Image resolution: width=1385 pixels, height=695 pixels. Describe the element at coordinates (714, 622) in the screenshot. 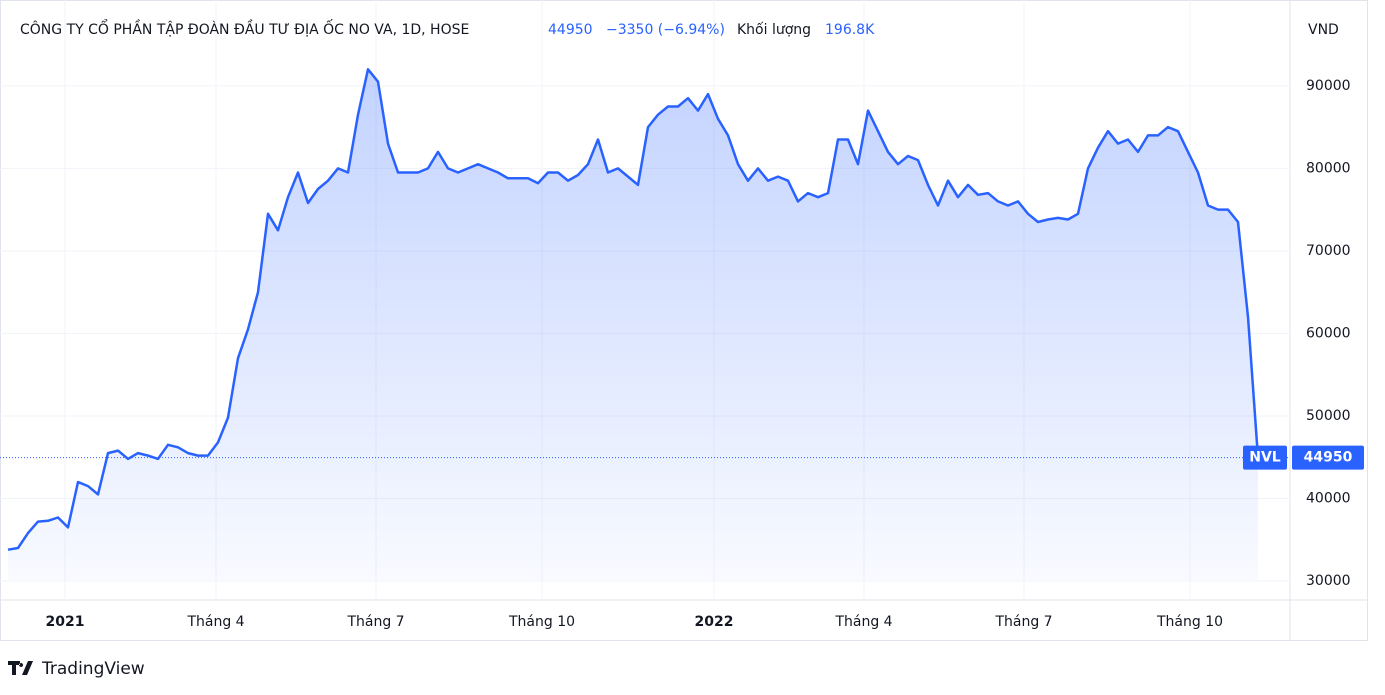

I see `x-tick-label: 2022` at that location.